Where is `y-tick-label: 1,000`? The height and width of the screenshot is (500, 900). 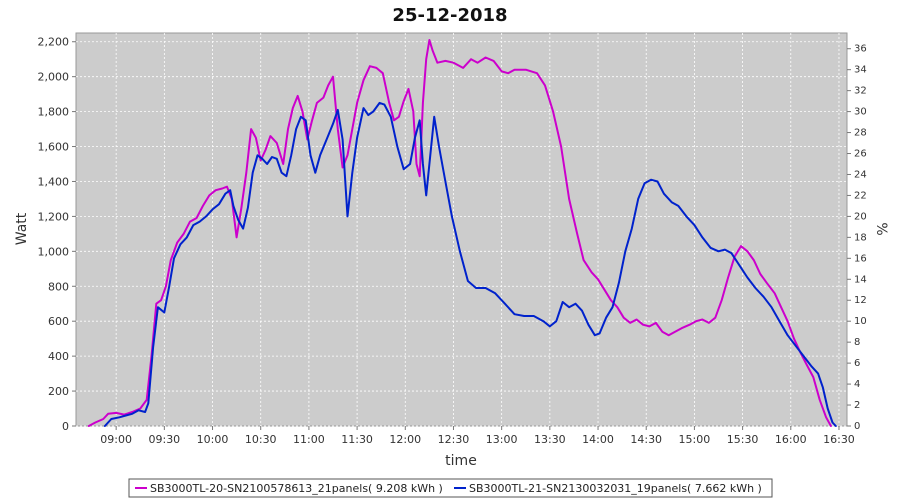
y-tick-label: 1,000 is located at coordinates (54, 251).